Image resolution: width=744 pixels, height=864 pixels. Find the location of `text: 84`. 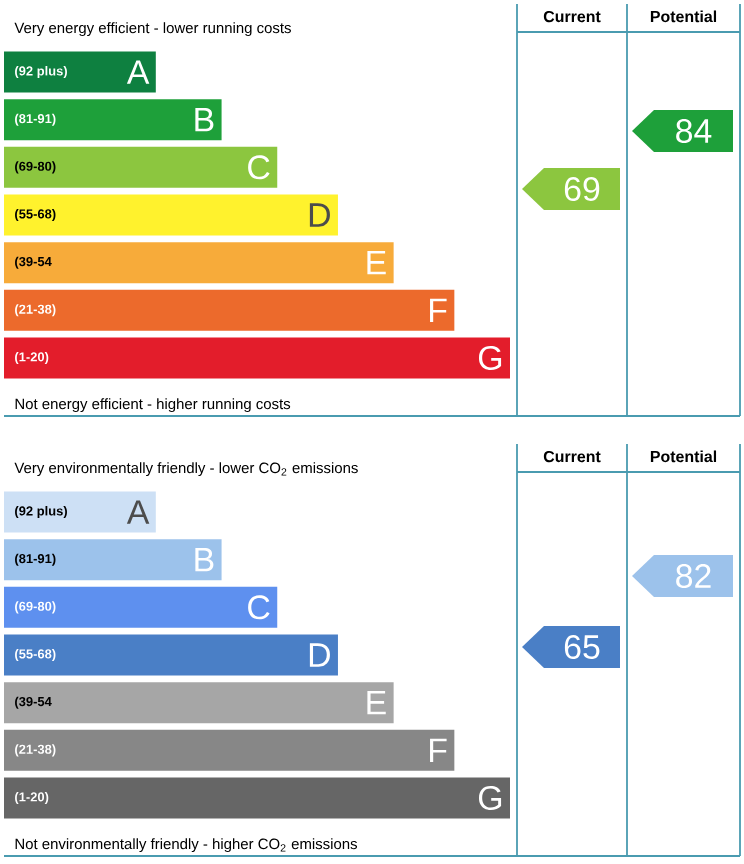

text: 84 is located at coordinates (694, 131).